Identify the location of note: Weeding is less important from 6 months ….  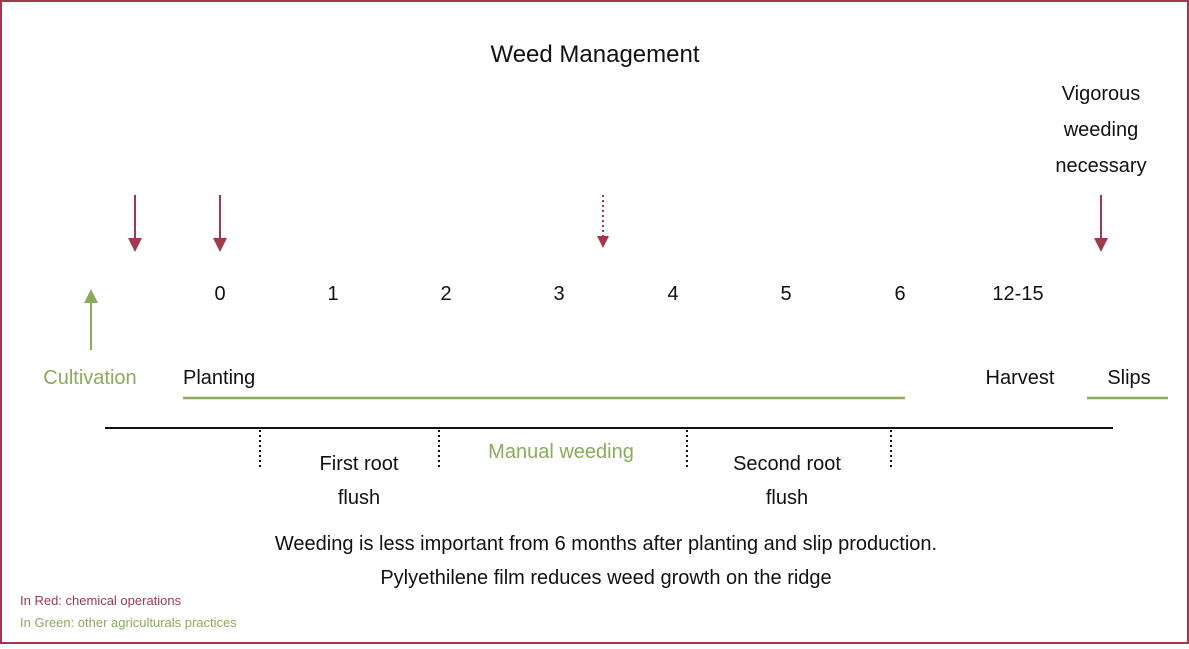
(606, 544).